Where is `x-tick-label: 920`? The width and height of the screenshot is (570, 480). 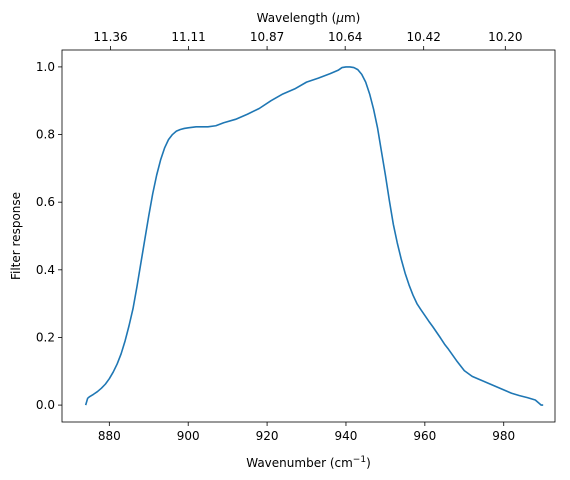
x-tick-label: 920 is located at coordinates (267, 436).